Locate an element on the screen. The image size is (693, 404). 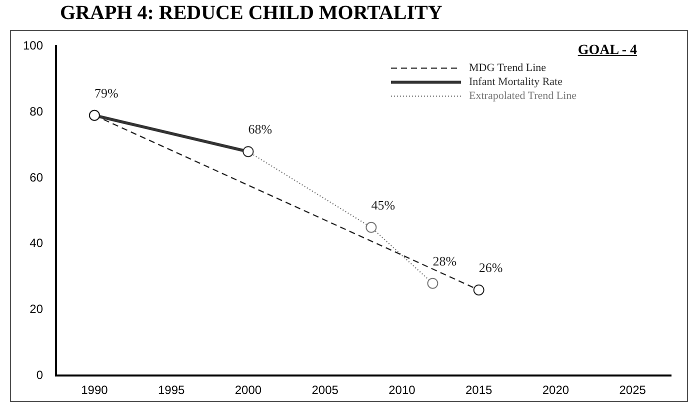
chart-title: GRAPH 4: REDUCE CHILD MORTALITY is located at coordinates (251, 13).